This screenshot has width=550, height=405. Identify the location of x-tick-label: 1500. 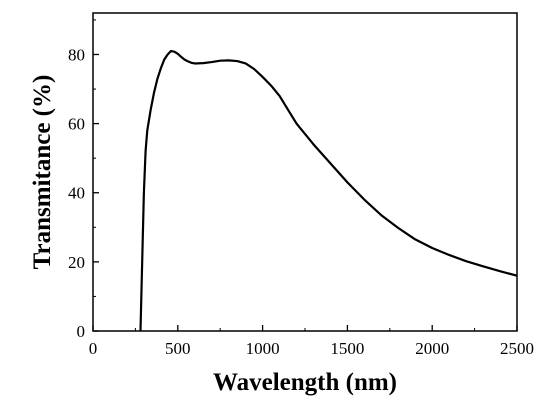
(347, 348).